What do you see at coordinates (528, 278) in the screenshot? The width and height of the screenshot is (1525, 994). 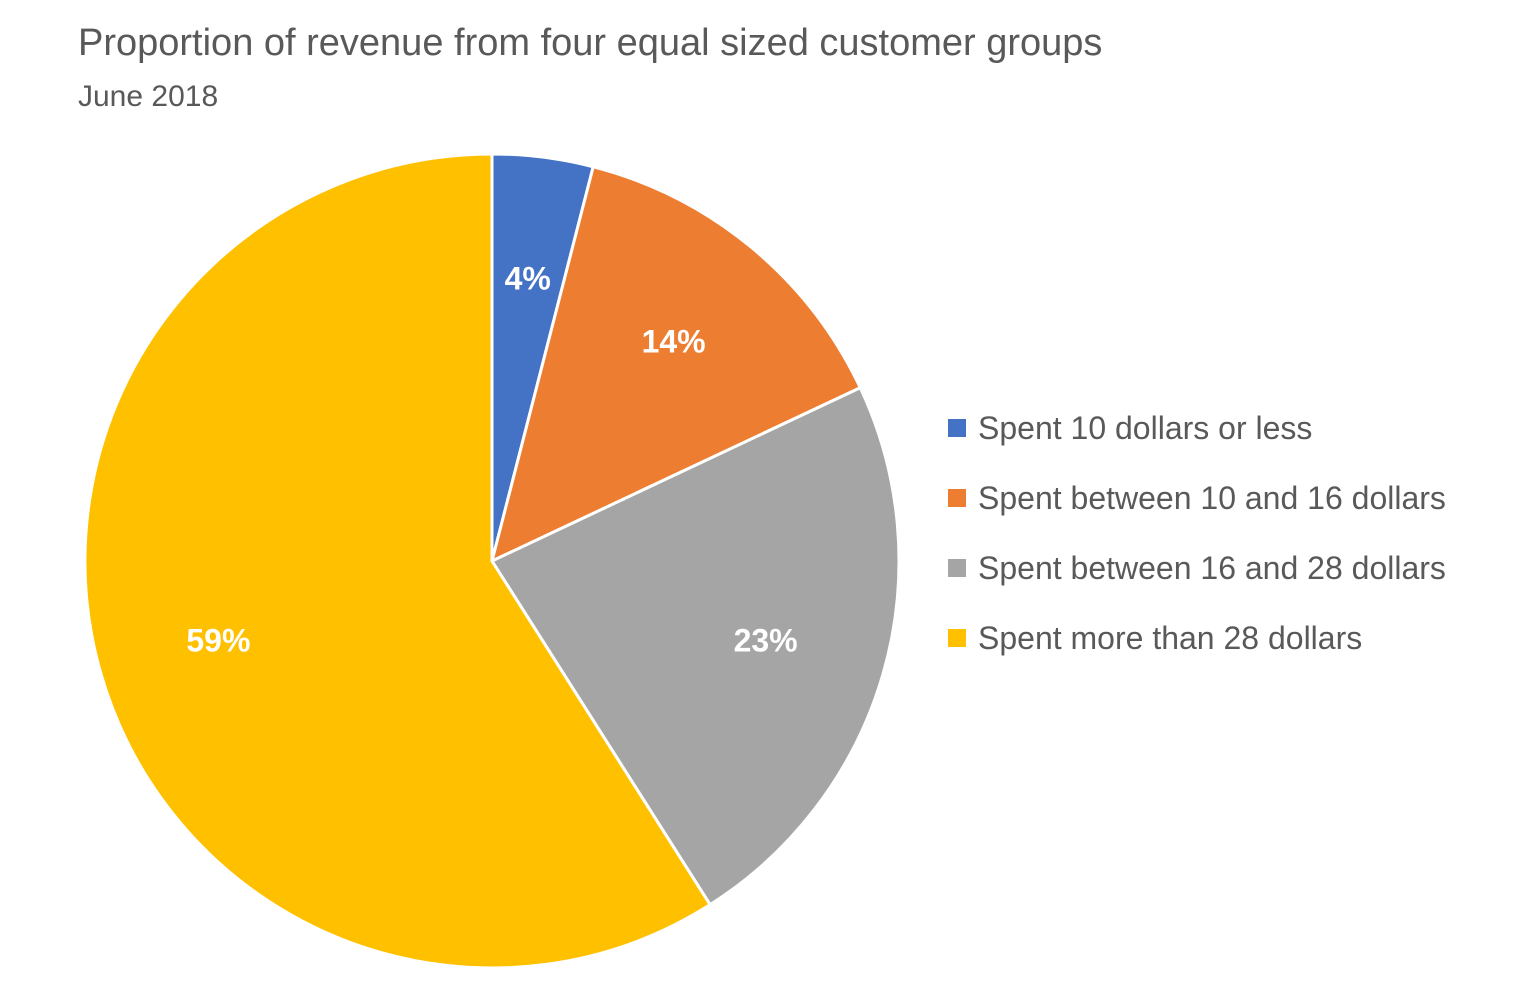 I see `data-label-spent-10-dollars-or-less: 4%` at bounding box center [528, 278].